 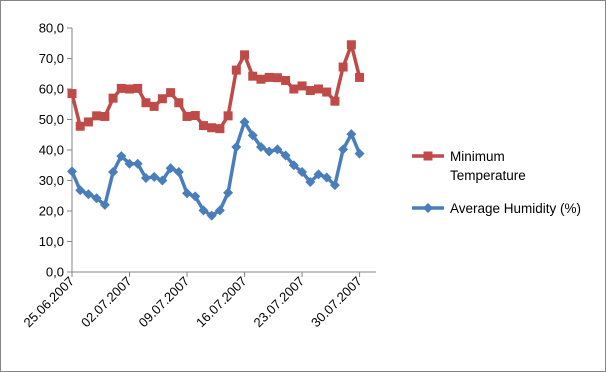 I want to click on y-tick-label: 20,0, so click(x=51, y=211).